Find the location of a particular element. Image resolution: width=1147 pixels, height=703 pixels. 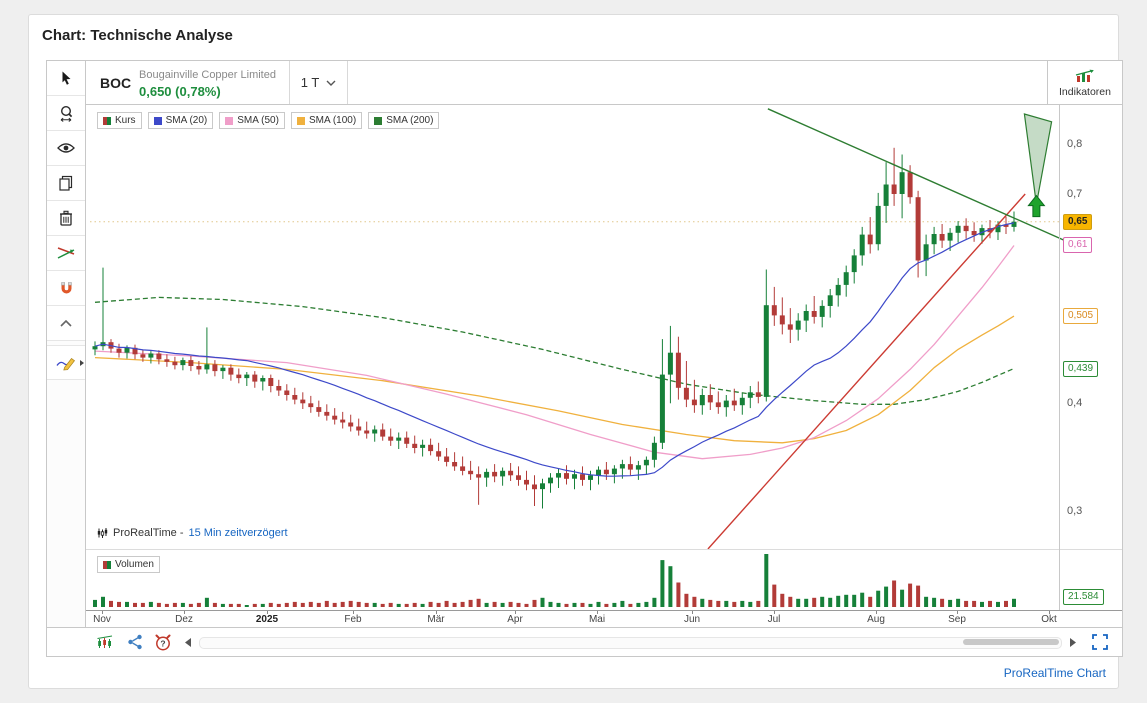

fullscreen-icon is located at coordinates (1100, 642).